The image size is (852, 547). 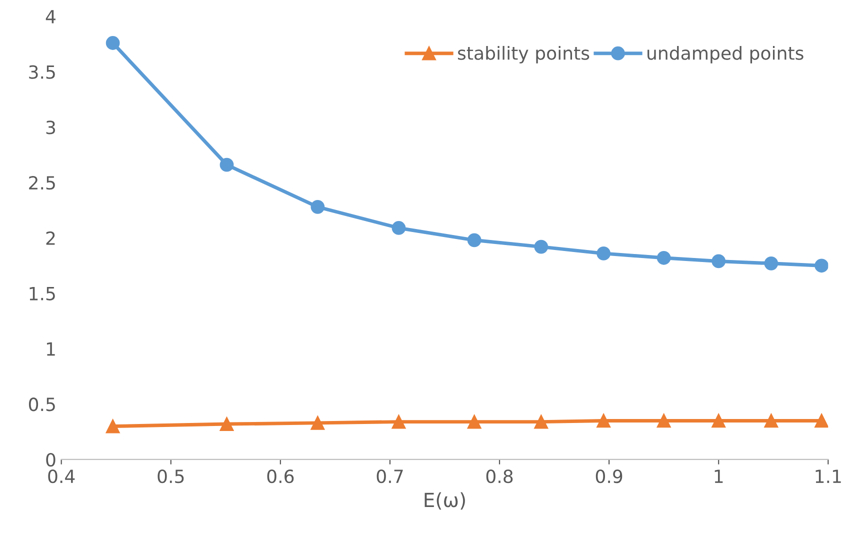 I want to click on y-tick-label: 1.5, so click(x=42, y=293).